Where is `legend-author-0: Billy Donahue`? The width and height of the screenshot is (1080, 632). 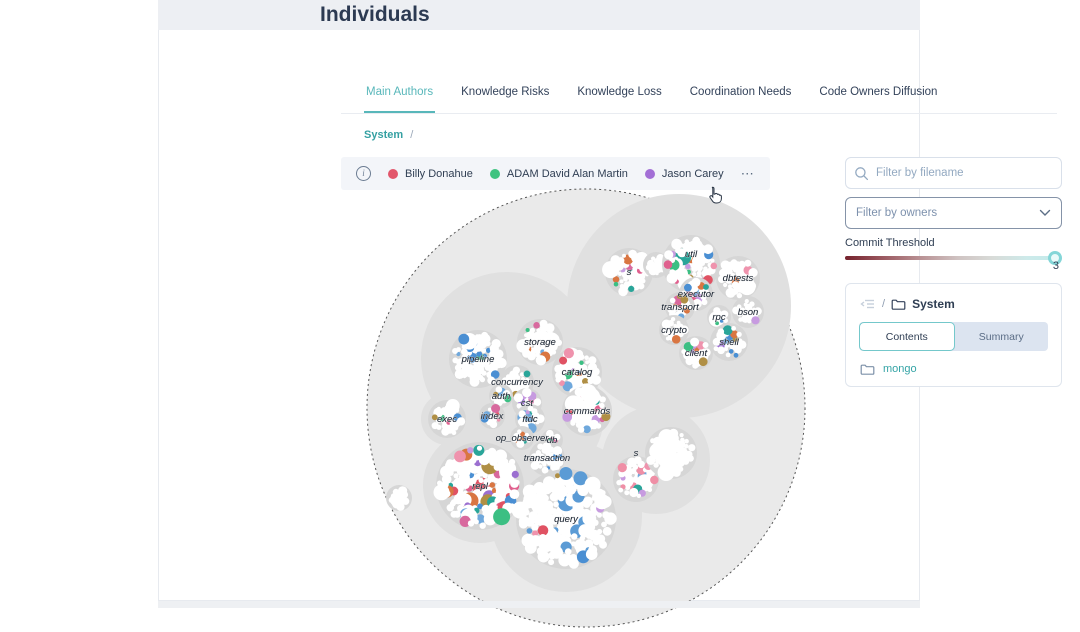
legend-author-0: Billy Donahue is located at coordinates (430, 174).